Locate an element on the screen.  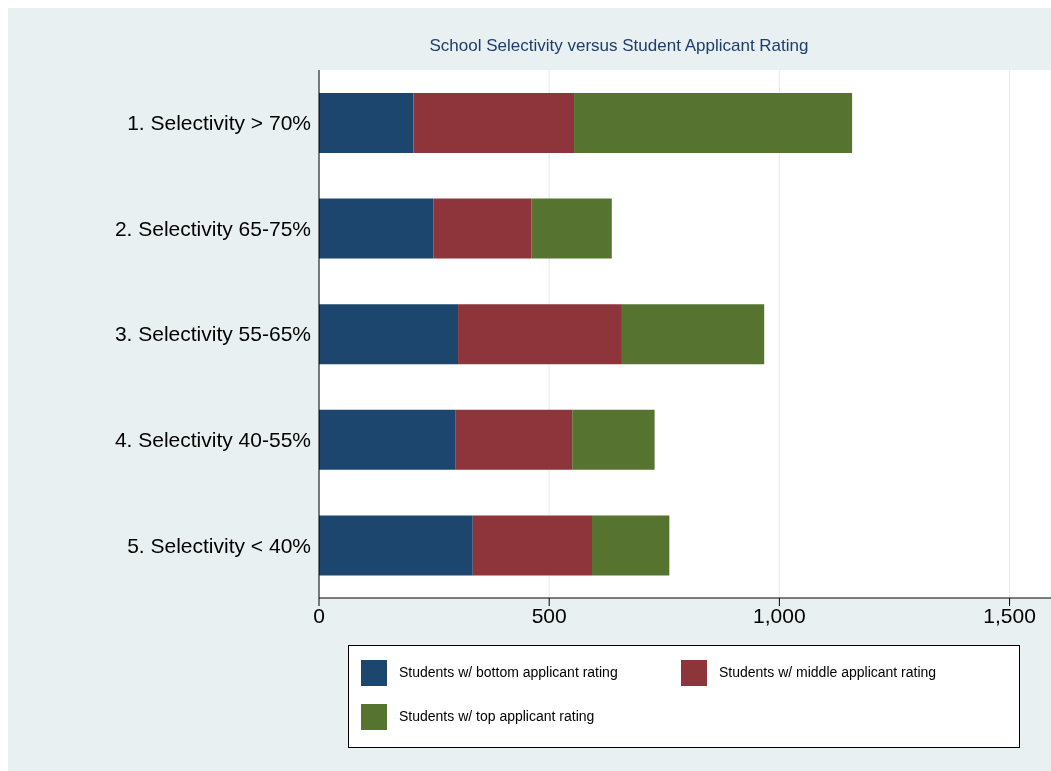
y-tick-label: 5. Selectivity < 40% is located at coordinates (219, 545).